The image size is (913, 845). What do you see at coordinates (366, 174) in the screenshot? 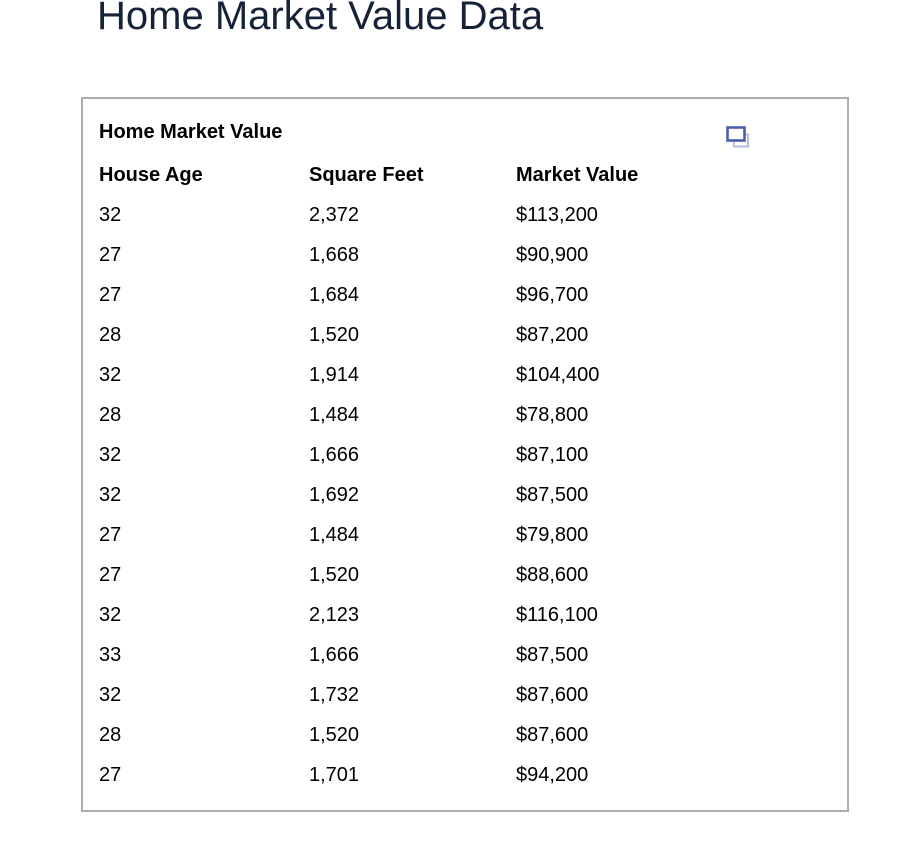
I see `column-header-square-feet: Square Feet` at bounding box center [366, 174].